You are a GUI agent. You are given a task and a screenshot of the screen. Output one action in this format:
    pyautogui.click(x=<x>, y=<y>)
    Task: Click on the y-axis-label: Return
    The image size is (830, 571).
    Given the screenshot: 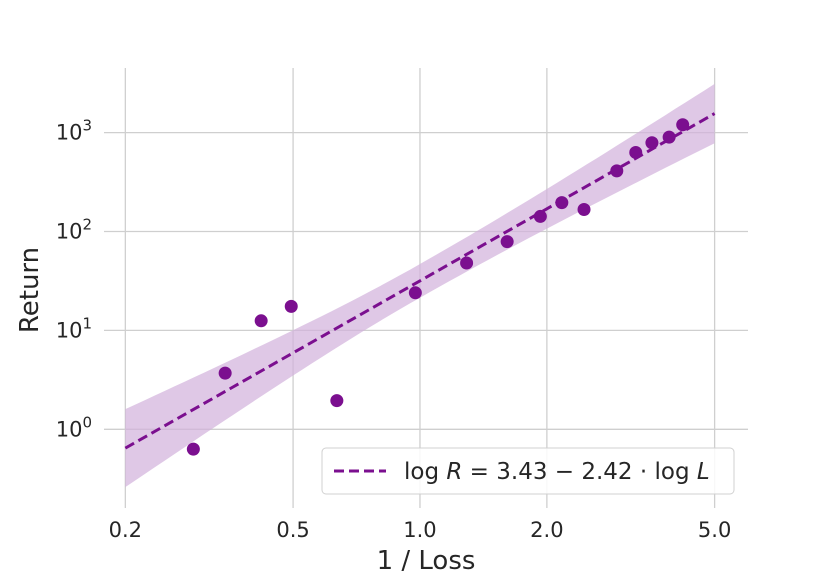 What is the action you would take?
    pyautogui.click(x=30, y=290)
    